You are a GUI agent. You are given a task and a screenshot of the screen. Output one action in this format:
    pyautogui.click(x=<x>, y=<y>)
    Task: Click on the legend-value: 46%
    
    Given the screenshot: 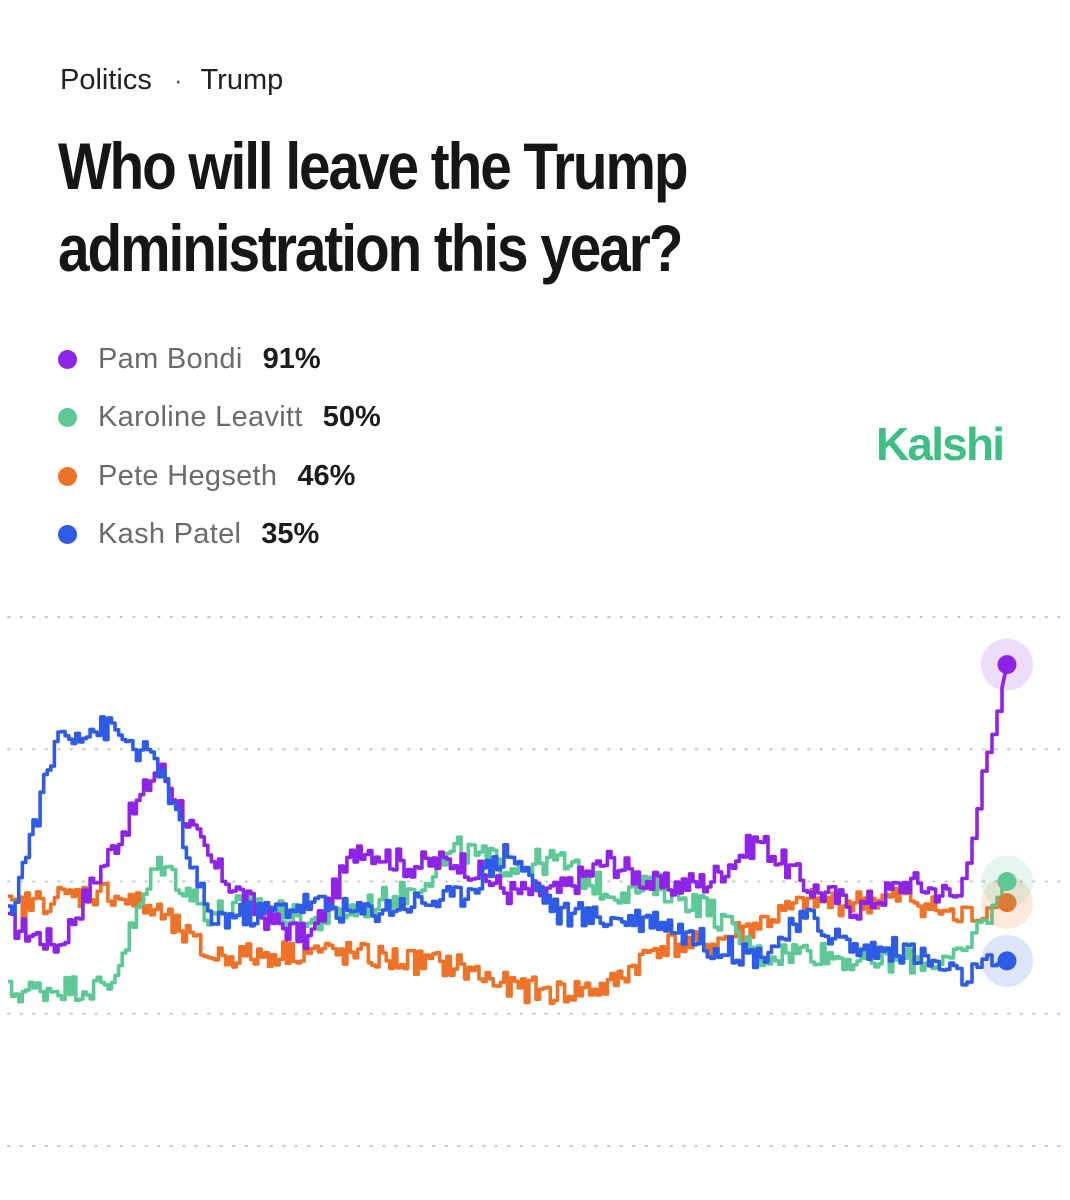 What is the action you would take?
    pyautogui.click(x=326, y=475)
    